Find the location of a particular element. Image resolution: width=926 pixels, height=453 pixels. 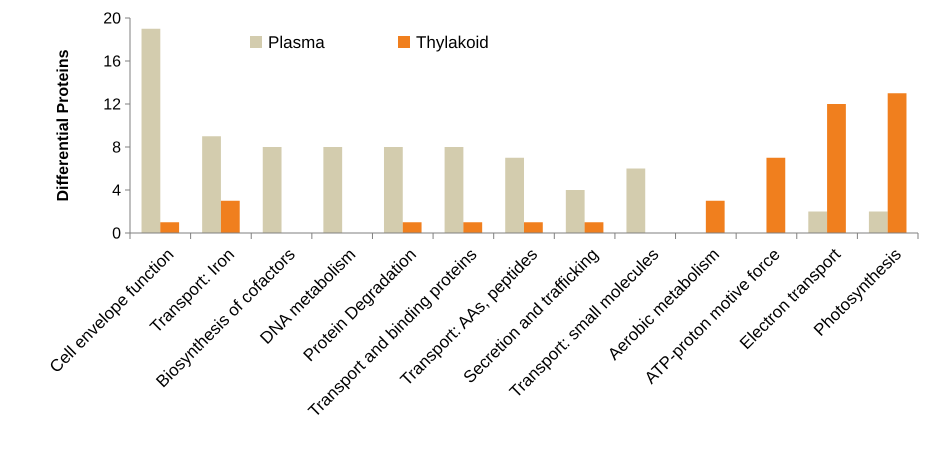

y-tick-label: 20 is located at coordinates (112, 19).